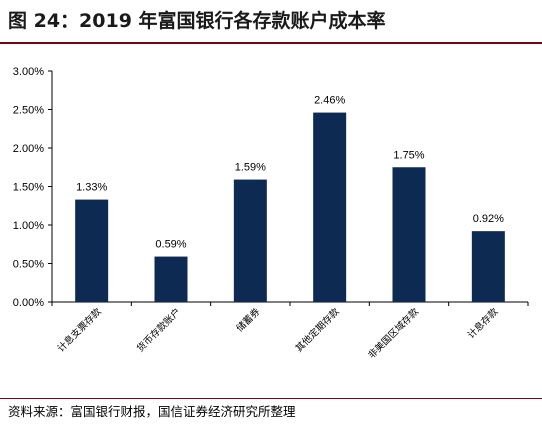  What do you see at coordinates (248, 319) in the screenshot?
I see `x-tick-label: 储蓄券` at bounding box center [248, 319].